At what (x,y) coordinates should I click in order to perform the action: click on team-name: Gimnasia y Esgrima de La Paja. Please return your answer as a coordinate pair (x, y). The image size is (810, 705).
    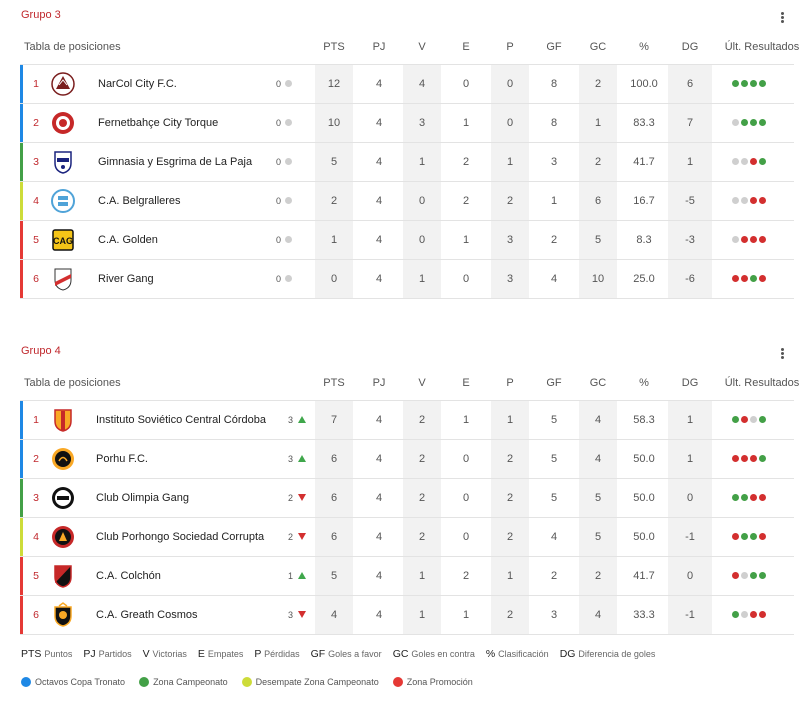
    Looking at the image, I should click on (175, 162).